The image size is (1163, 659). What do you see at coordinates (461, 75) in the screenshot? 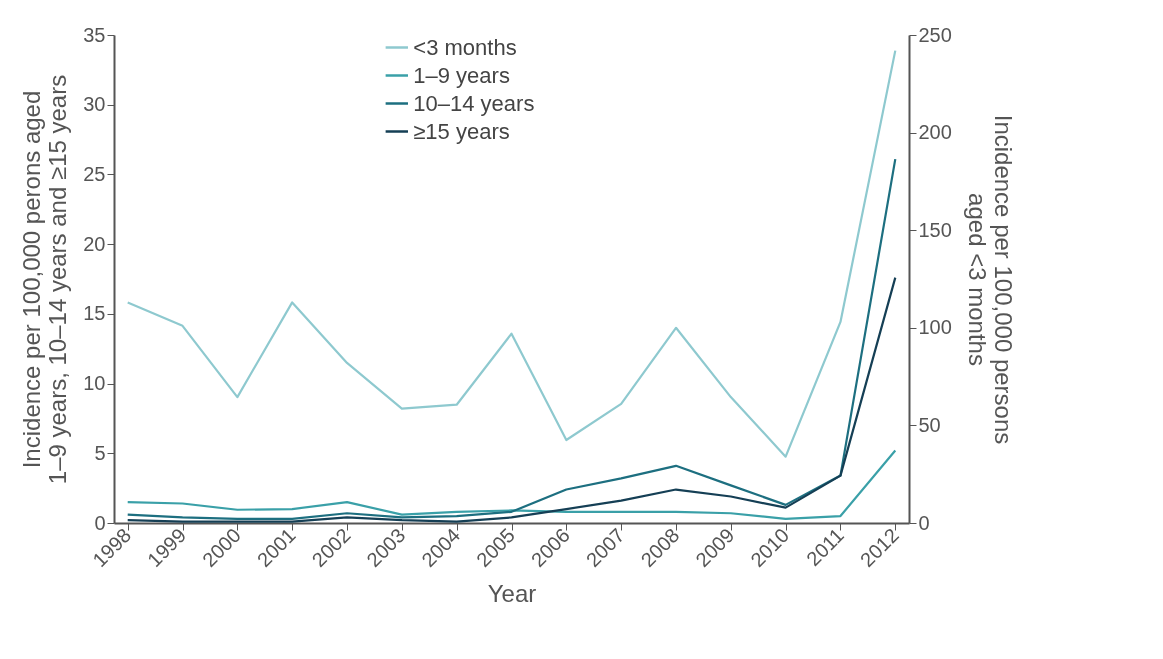
I see `legend-label: 1–9 years` at bounding box center [461, 75].